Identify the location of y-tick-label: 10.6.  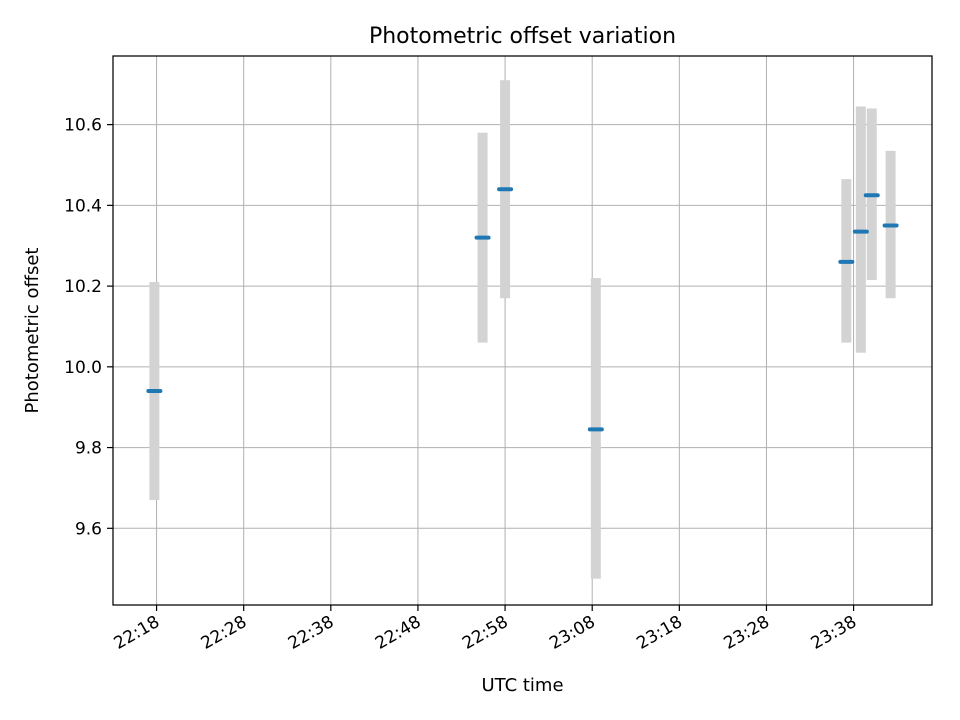
(83, 126).